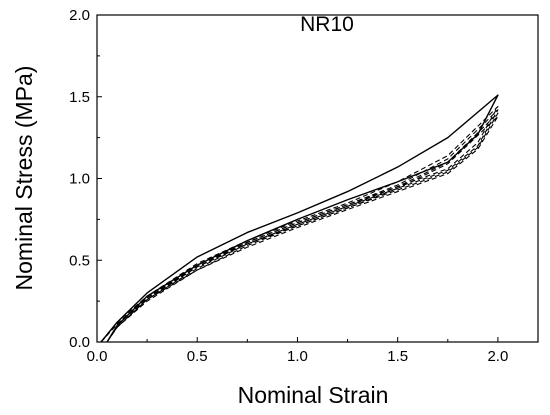 The width and height of the screenshot is (550, 415). What do you see at coordinates (97, 356) in the screenshot?
I see `x-tick-label: 0.0` at bounding box center [97, 356].